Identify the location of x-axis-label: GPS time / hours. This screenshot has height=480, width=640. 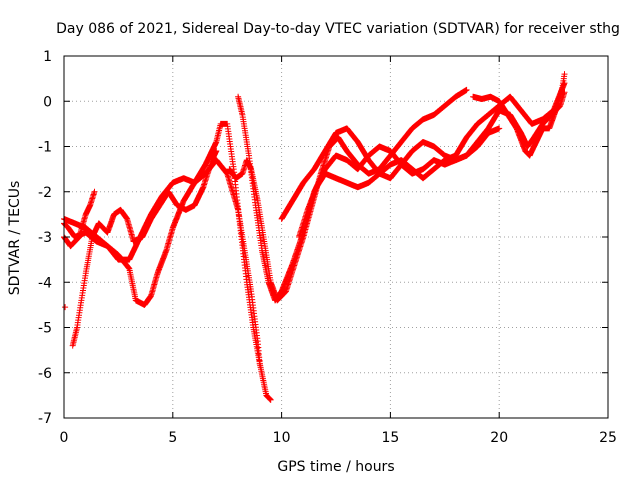
(335, 467).